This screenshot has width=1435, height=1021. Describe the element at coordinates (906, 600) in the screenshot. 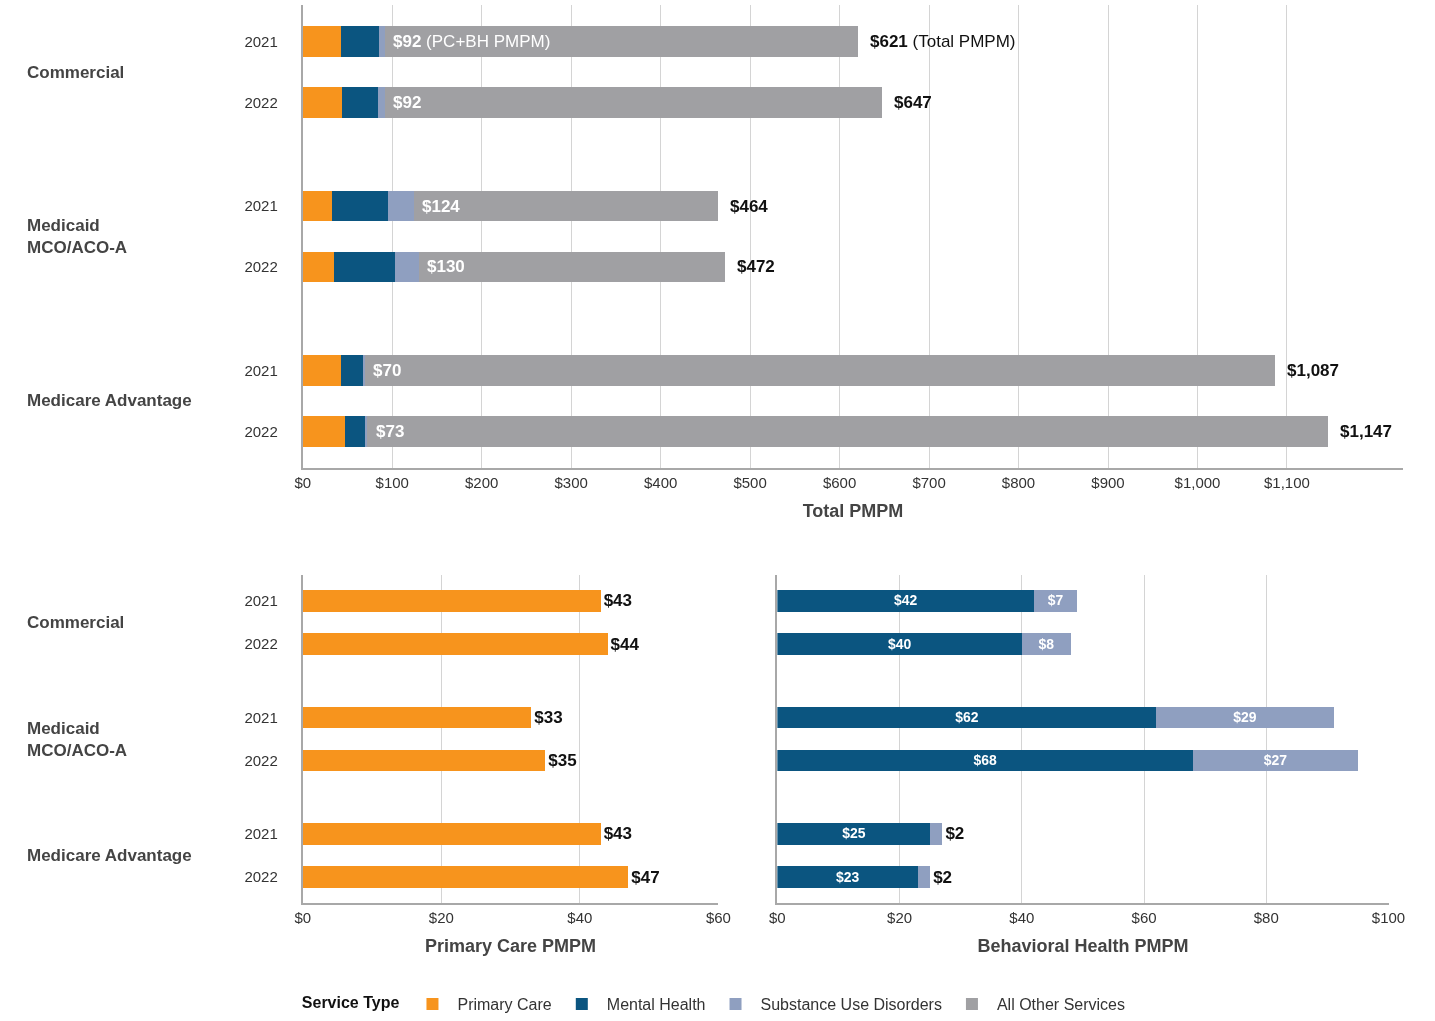

I see `data-label: $42` at that location.